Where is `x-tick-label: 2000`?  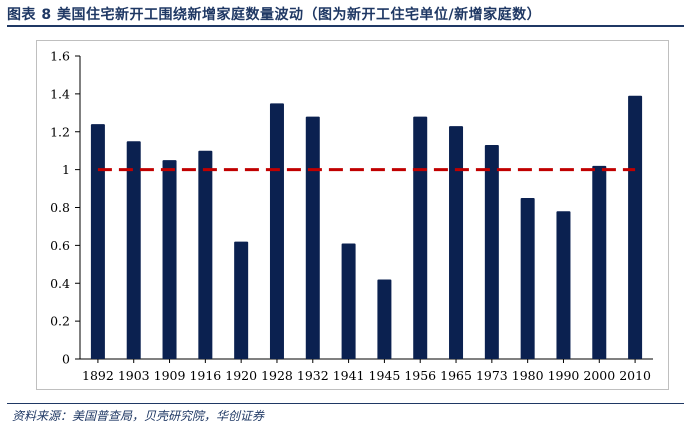 x-tick-label: 2000 is located at coordinates (599, 375).